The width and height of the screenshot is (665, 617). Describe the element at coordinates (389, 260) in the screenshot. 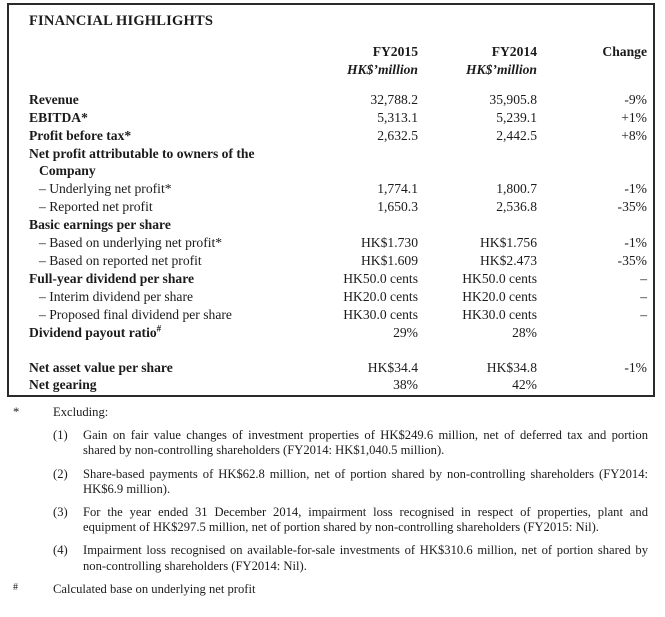

I see `value-fy2015: HK$1.609` at that location.